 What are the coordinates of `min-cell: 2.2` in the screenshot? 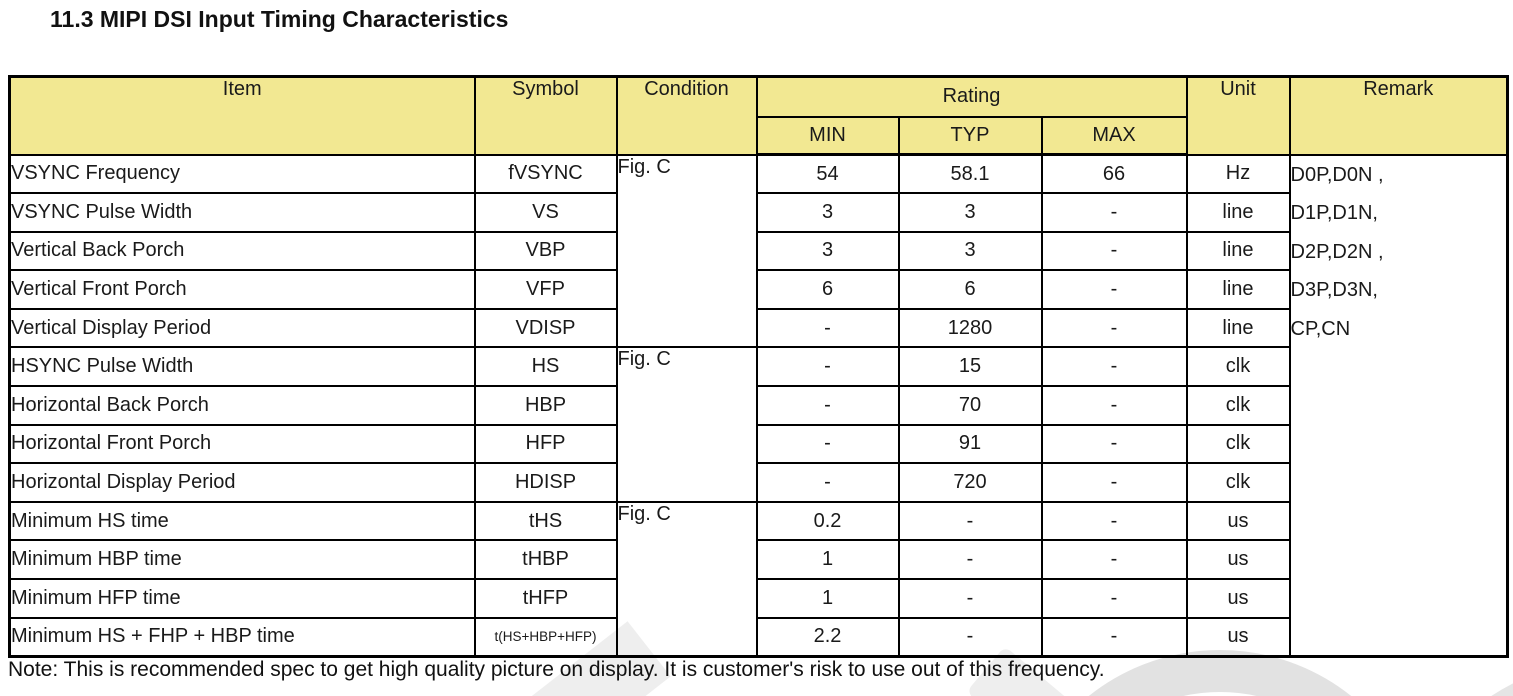 It's located at (827, 637).